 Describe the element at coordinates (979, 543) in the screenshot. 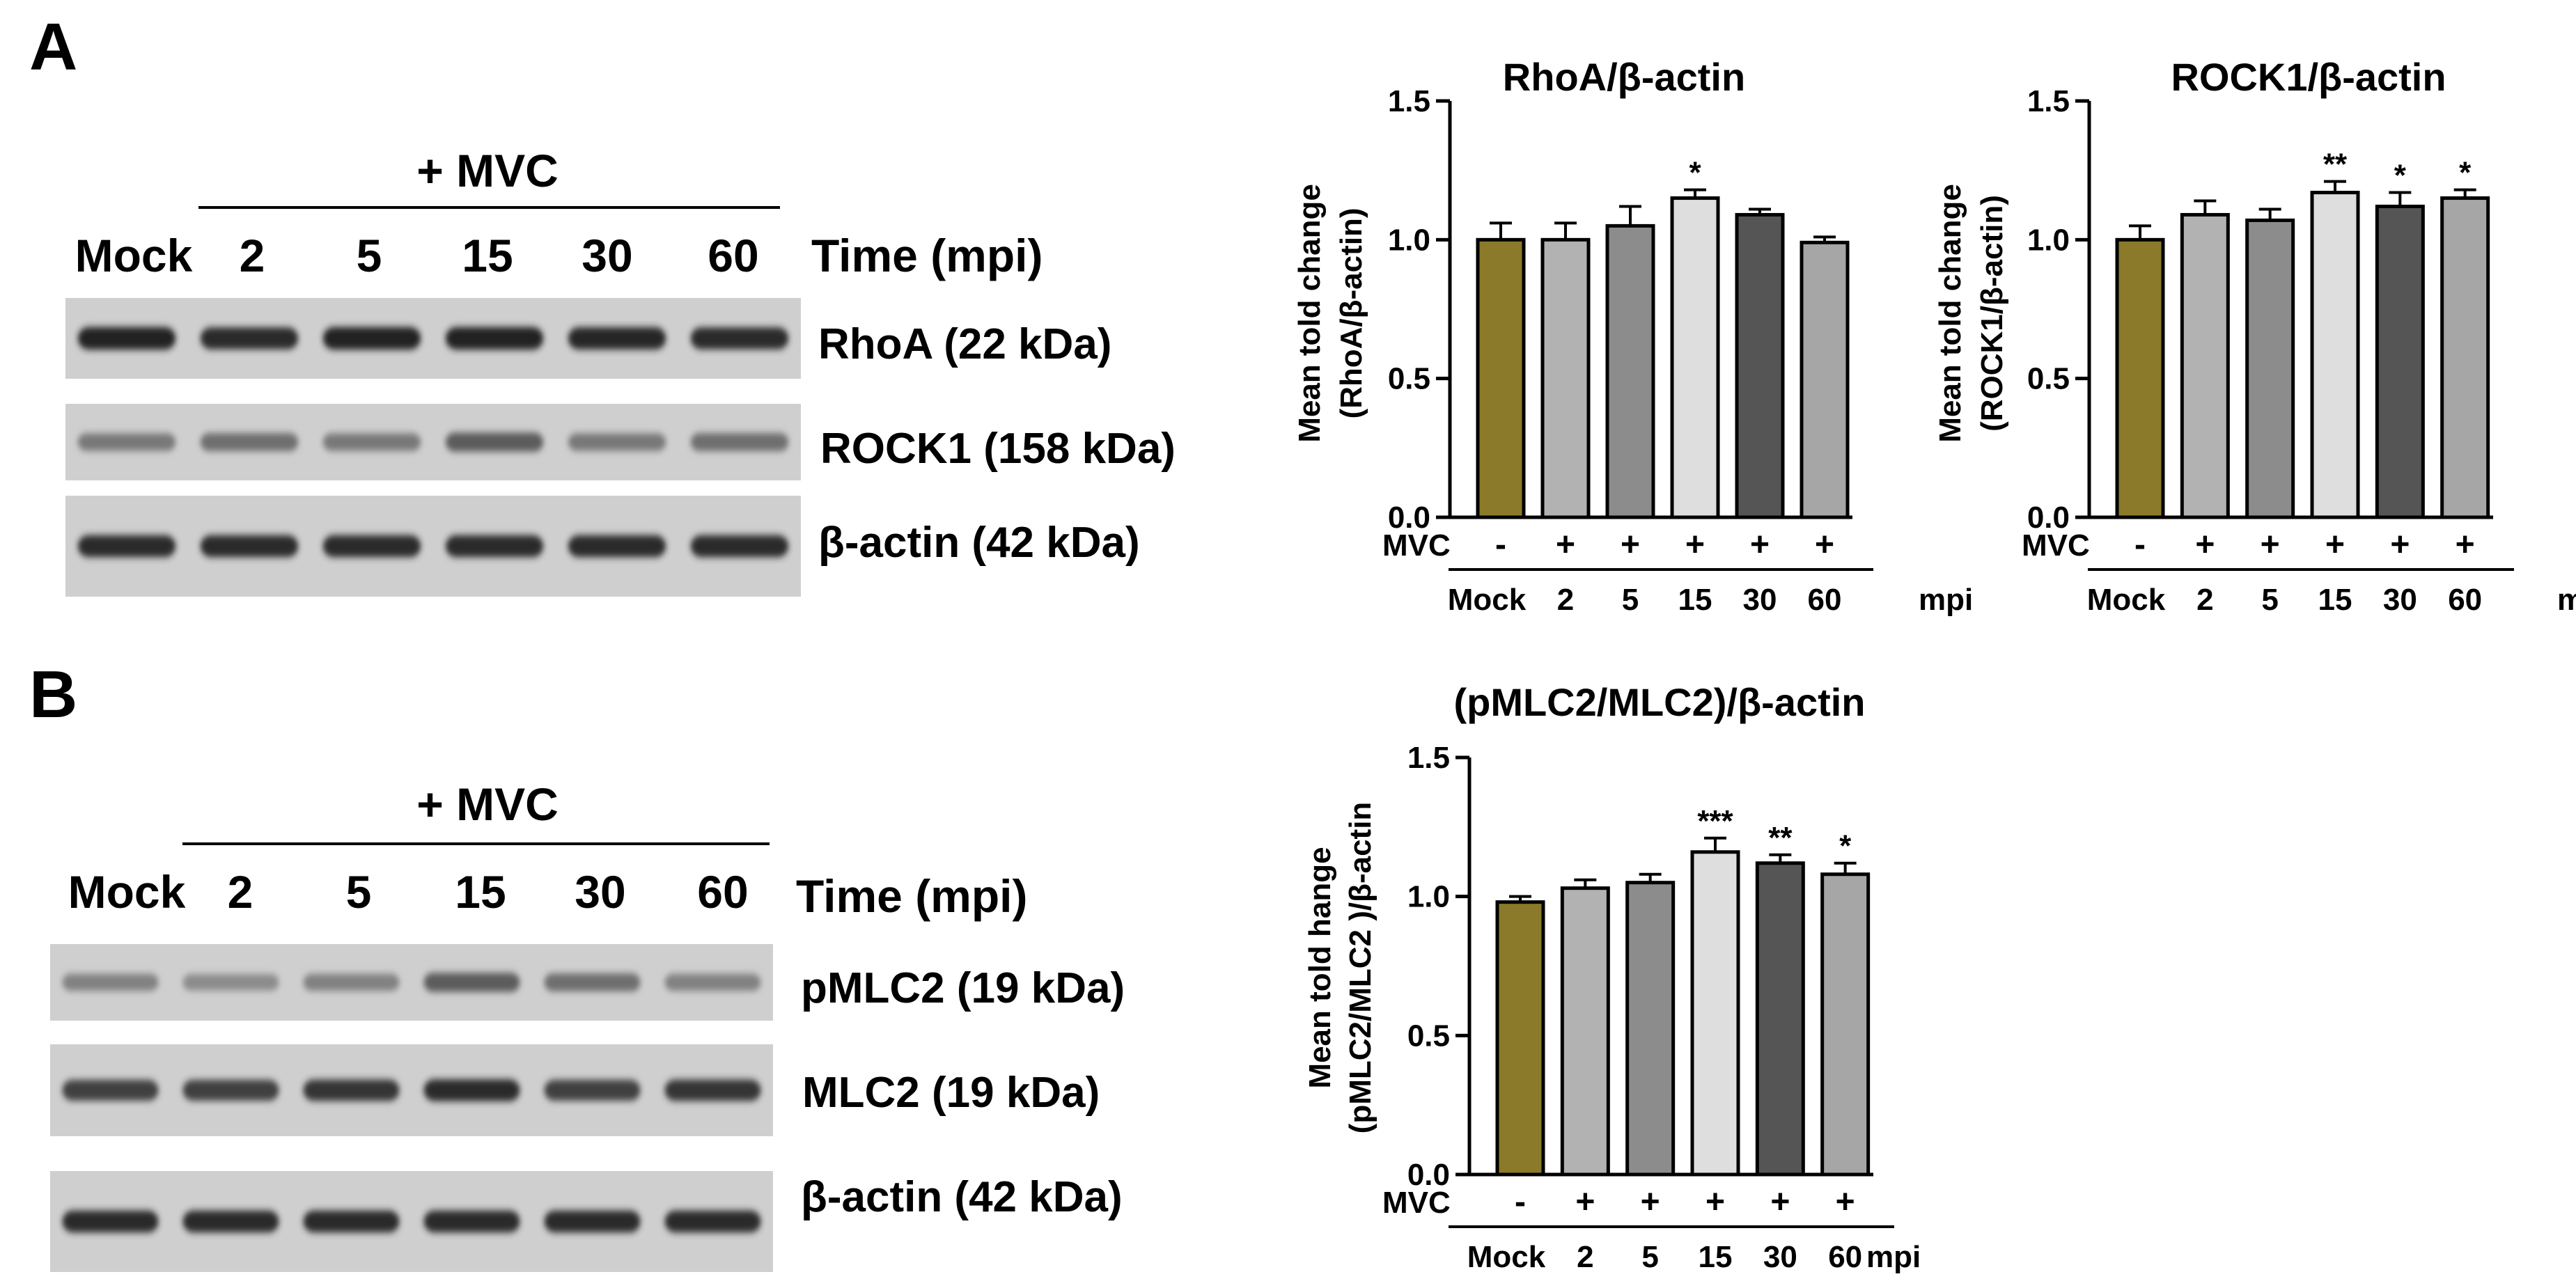

I see `band-label: β-actin (42 kDa)` at that location.